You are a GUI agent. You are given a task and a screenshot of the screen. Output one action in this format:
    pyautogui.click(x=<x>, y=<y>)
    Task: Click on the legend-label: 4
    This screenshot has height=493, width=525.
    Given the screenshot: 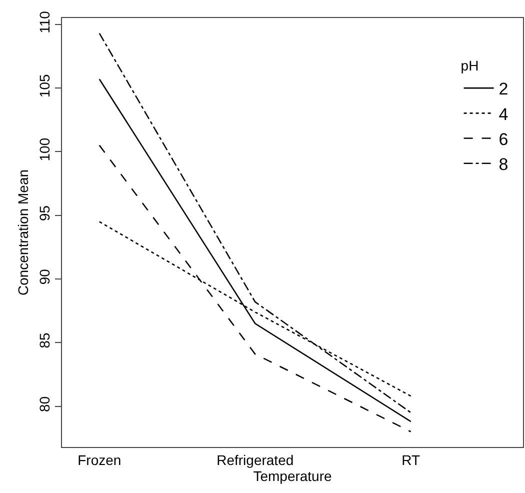 What is the action you would take?
    pyautogui.click(x=503, y=114)
    